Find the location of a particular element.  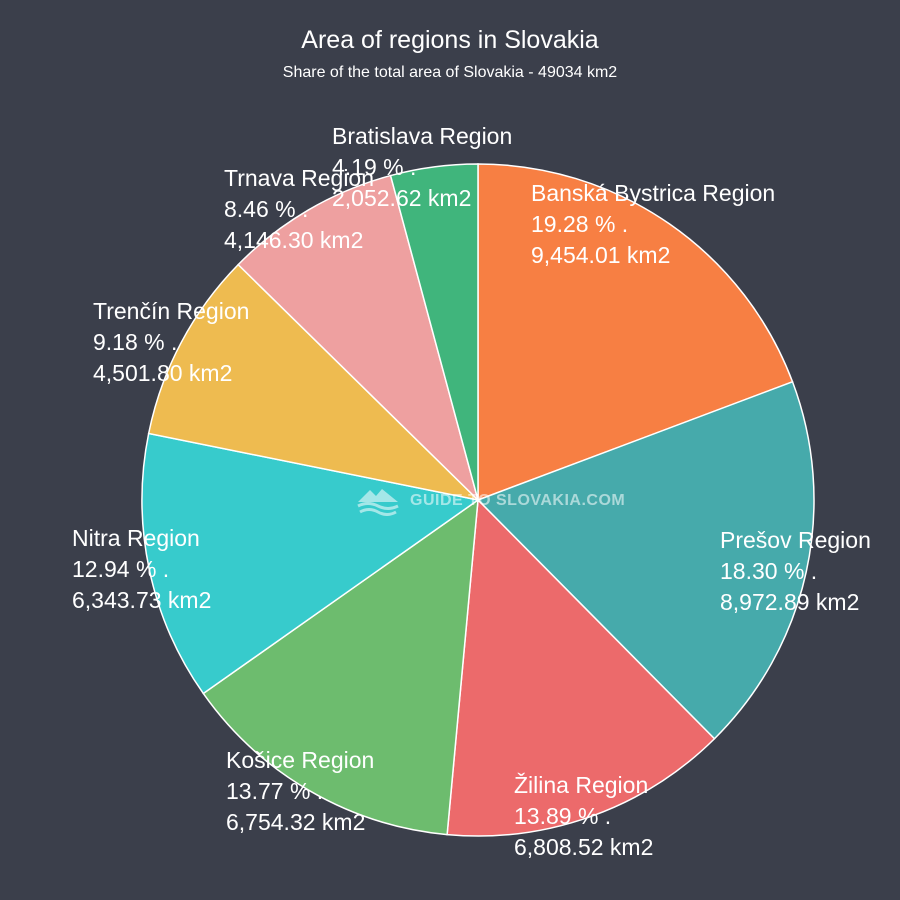

slice-percent: 13.77 % . is located at coordinates (275, 791).